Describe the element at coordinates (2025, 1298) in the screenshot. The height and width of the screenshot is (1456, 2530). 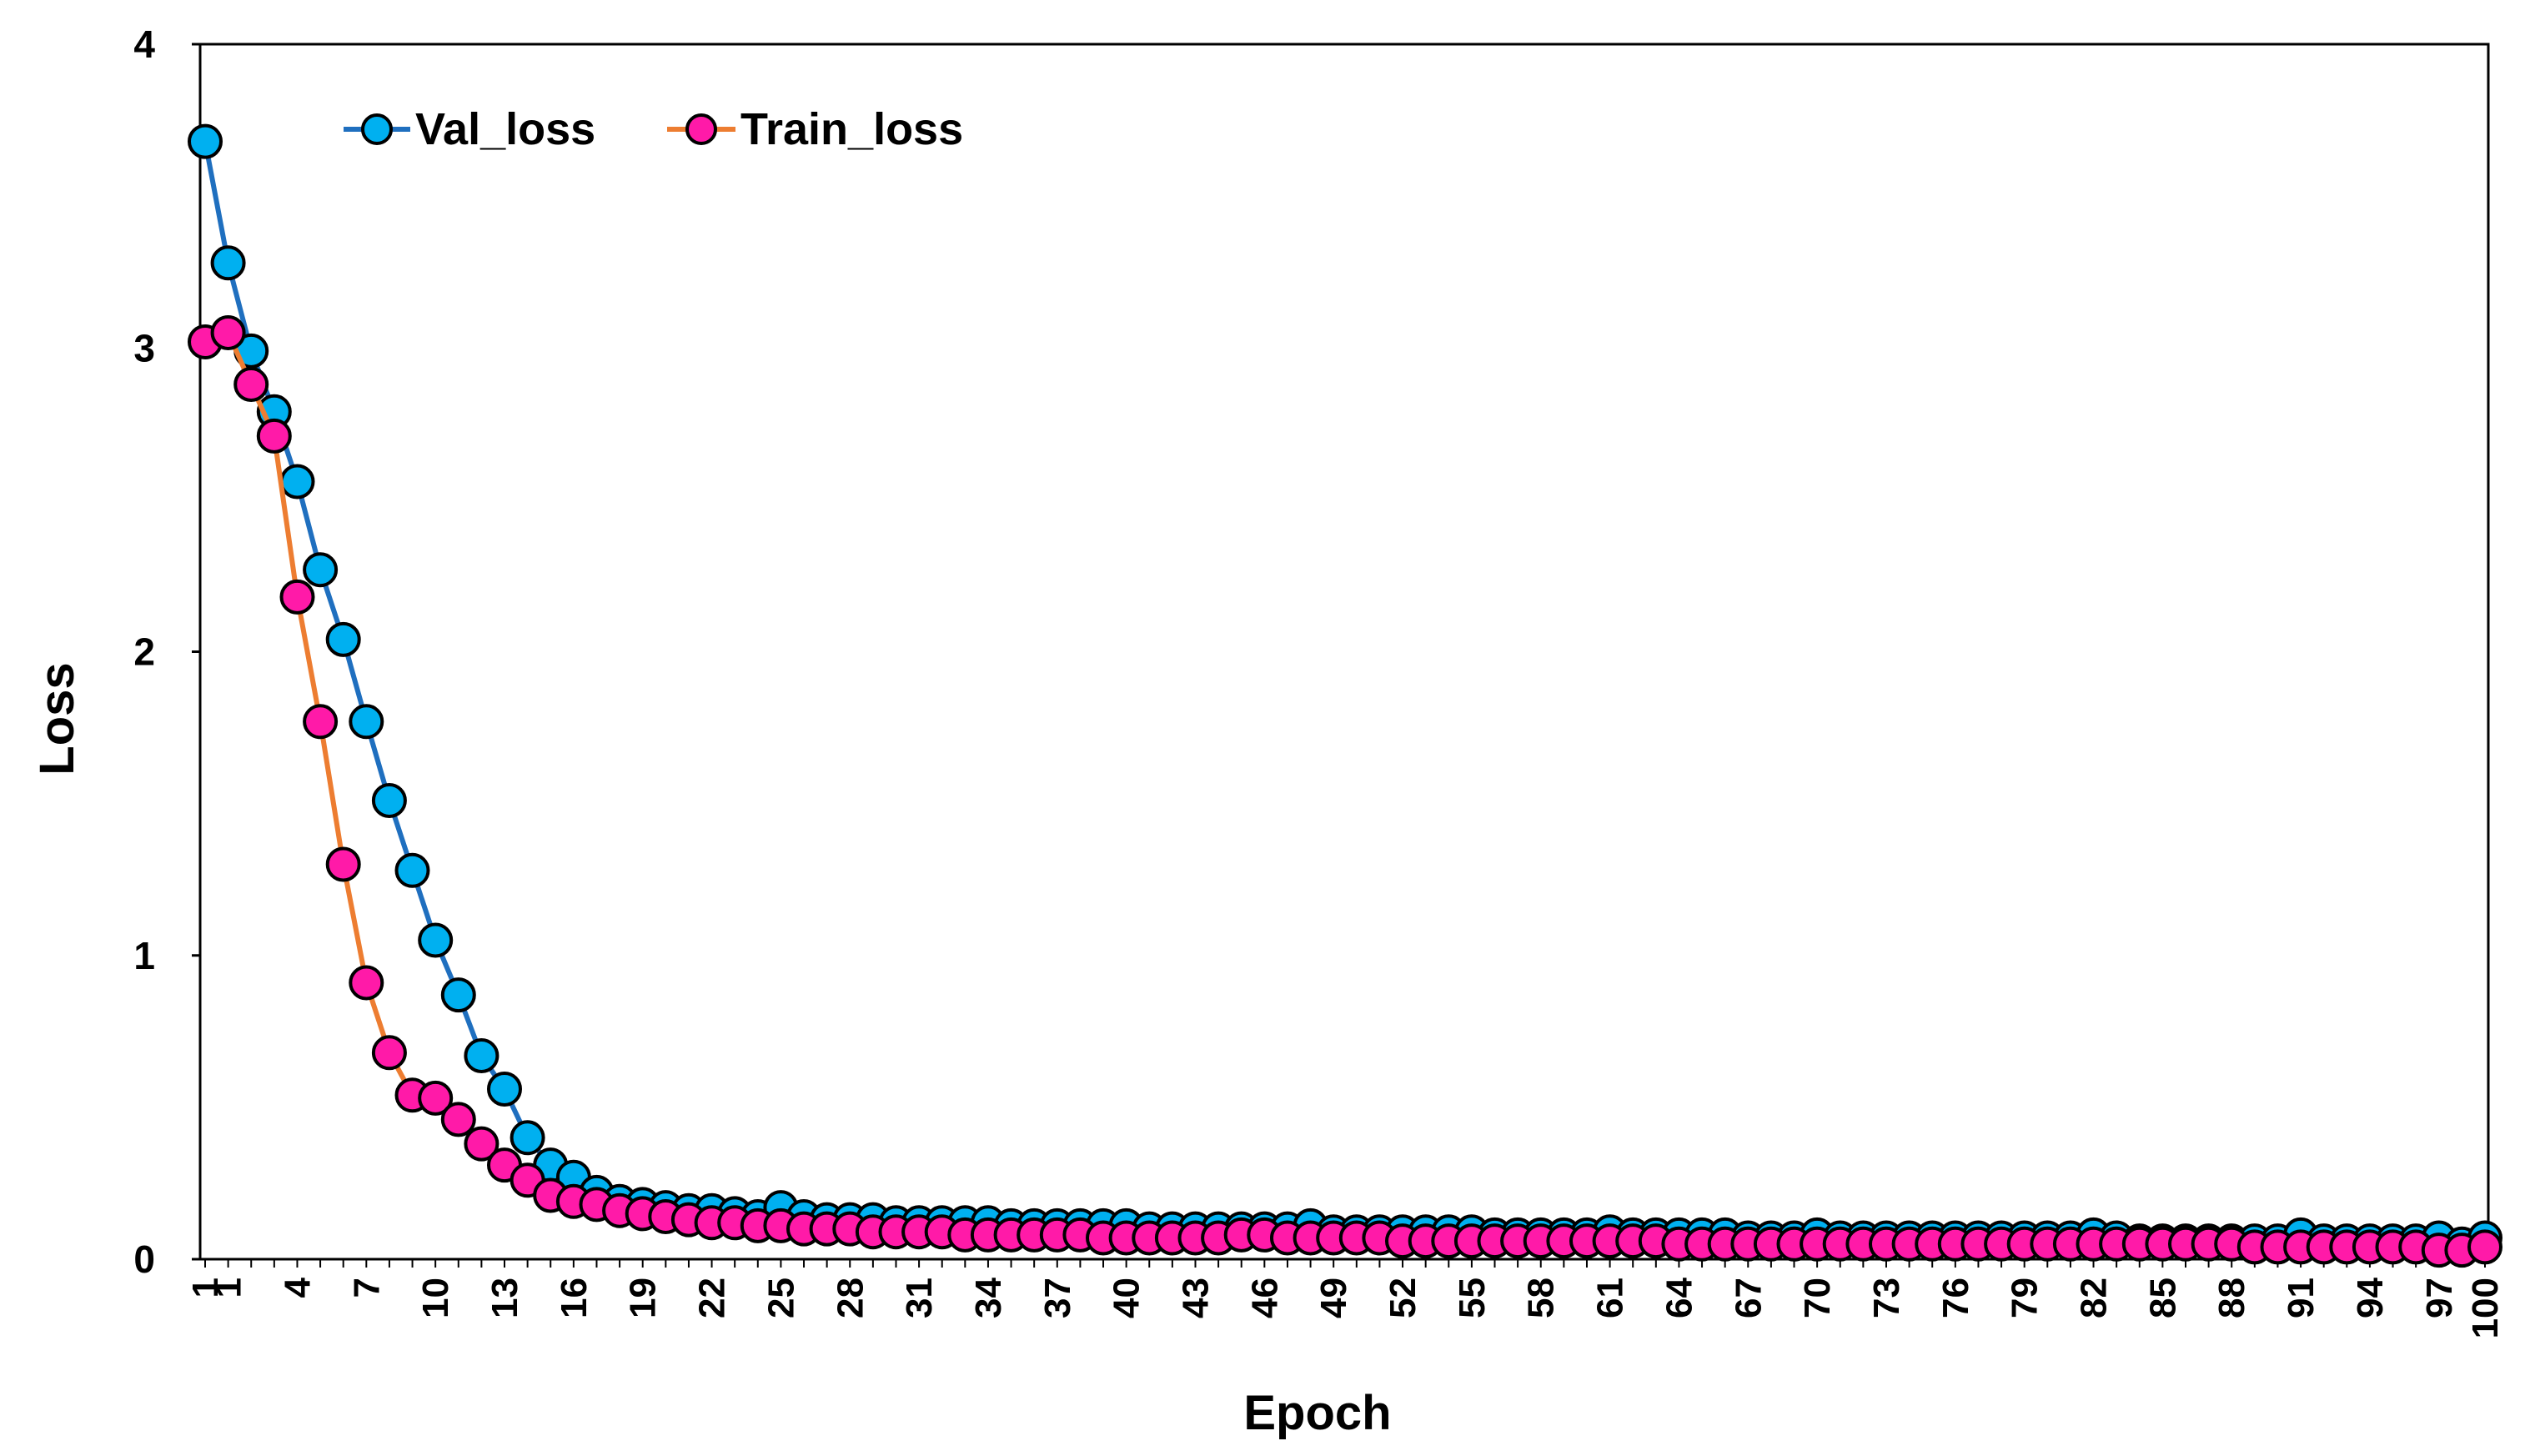
I see `x-tick-label: 79` at that location.